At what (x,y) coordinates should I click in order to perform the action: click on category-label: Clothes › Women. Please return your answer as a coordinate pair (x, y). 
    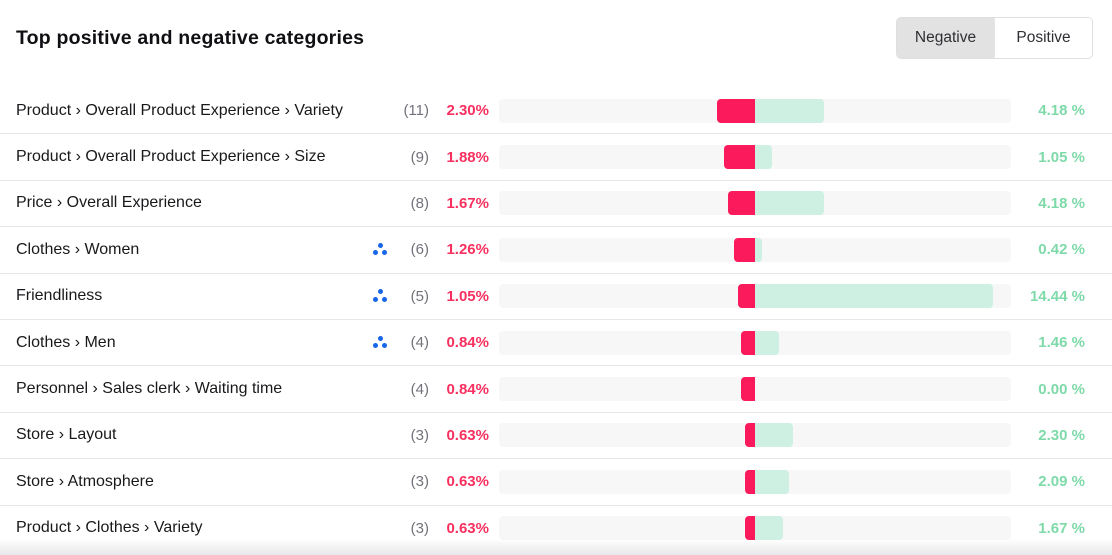
    Looking at the image, I should click on (78, 249).